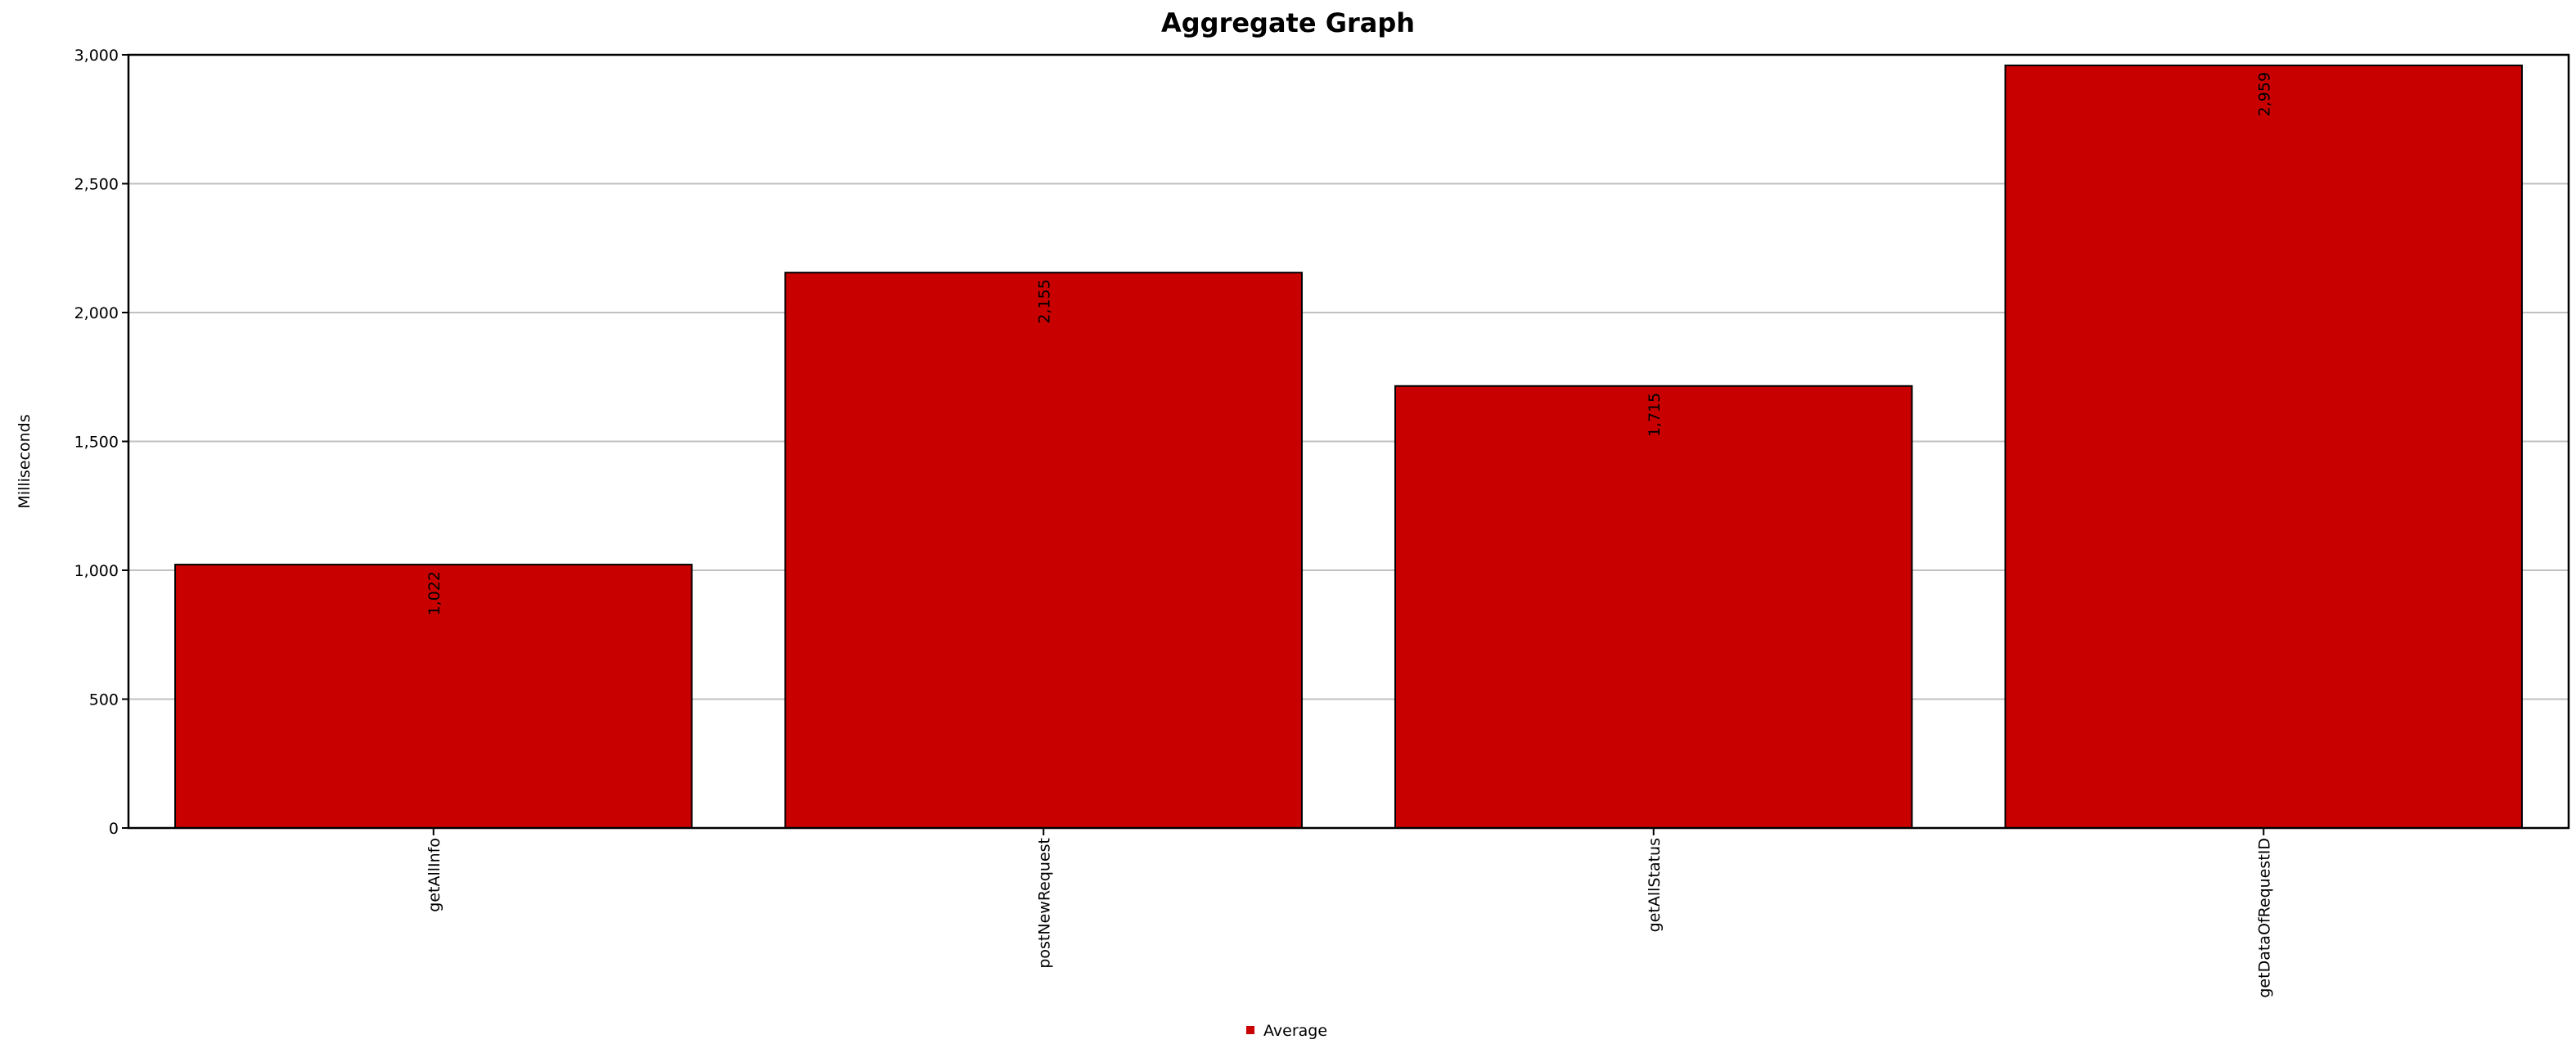 Image resolution: width=2576 pixels, height=1062 pixels. Describe the element at coordinates (97, 313) in the screenshot. I see `y-tick-label: 2,000` at that location.